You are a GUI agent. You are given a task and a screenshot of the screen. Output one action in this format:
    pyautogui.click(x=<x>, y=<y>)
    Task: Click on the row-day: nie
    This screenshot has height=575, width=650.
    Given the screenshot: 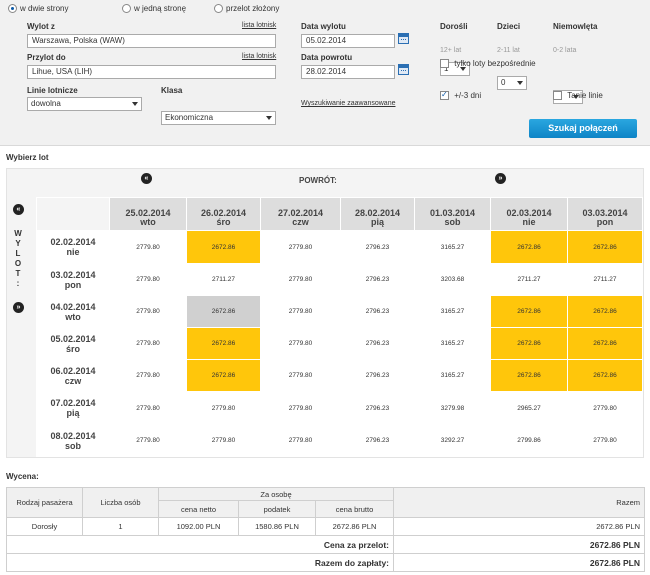 What is the action you would take?
    pyautogui.click(x=73, y=252)
    